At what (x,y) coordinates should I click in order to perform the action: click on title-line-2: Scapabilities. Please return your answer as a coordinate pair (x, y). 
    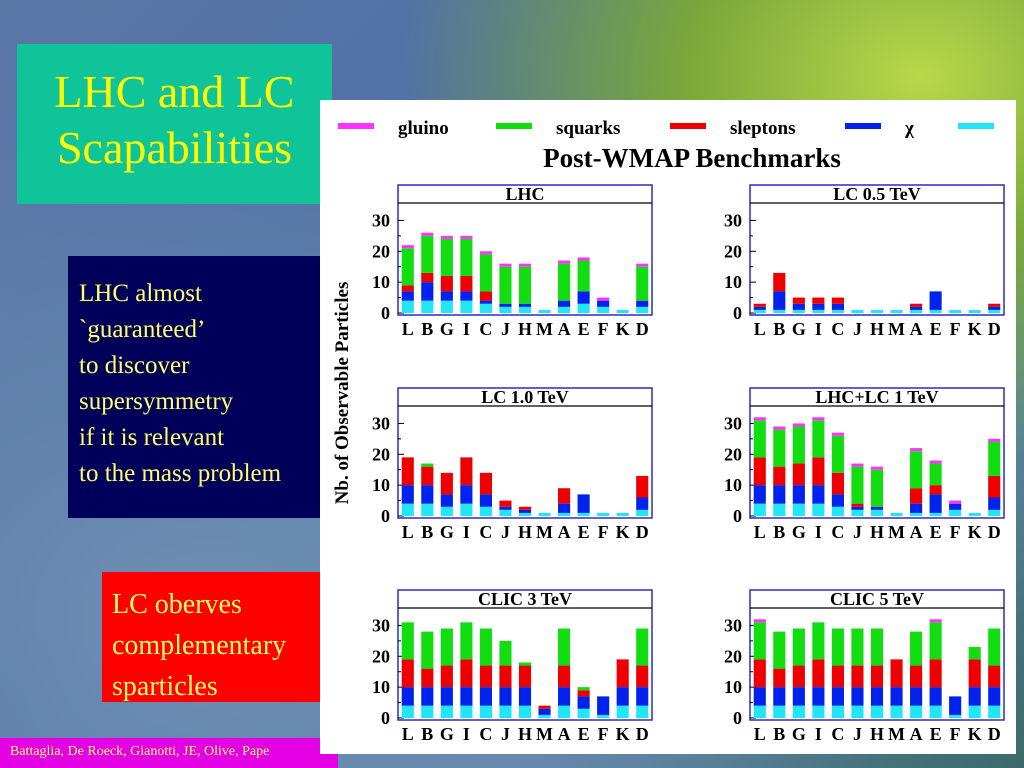
    Looking at the image, I should click on (174, 147).